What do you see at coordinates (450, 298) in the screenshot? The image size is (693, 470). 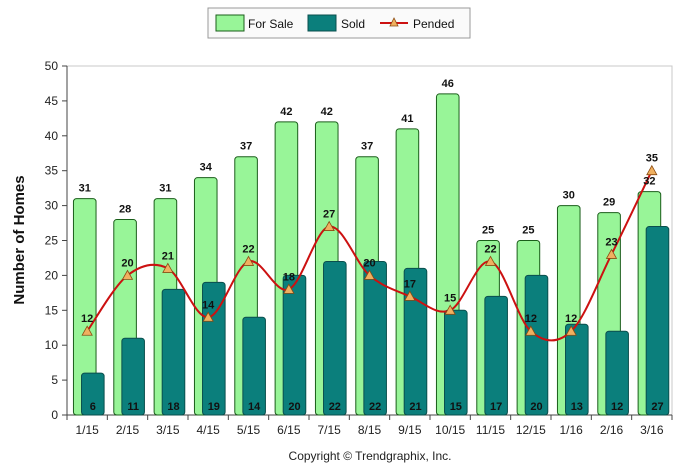 I see `label-pended-10-15: 15` at bounding box center [450, 298].